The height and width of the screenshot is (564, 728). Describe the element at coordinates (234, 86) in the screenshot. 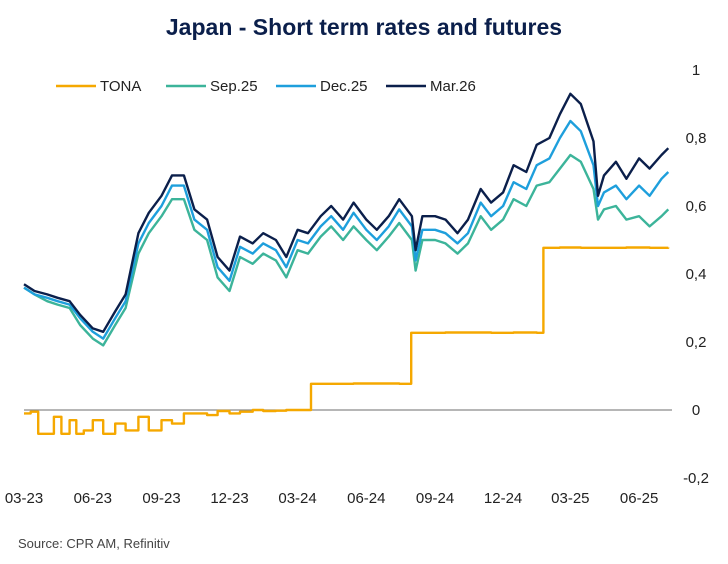

I see `legend-label: Sep.25` at that location.